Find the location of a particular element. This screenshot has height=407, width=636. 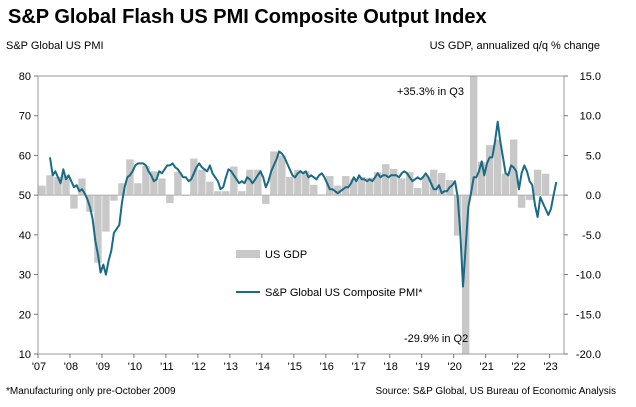

left-tick-label: 10 is located at coordinates (25, 355).